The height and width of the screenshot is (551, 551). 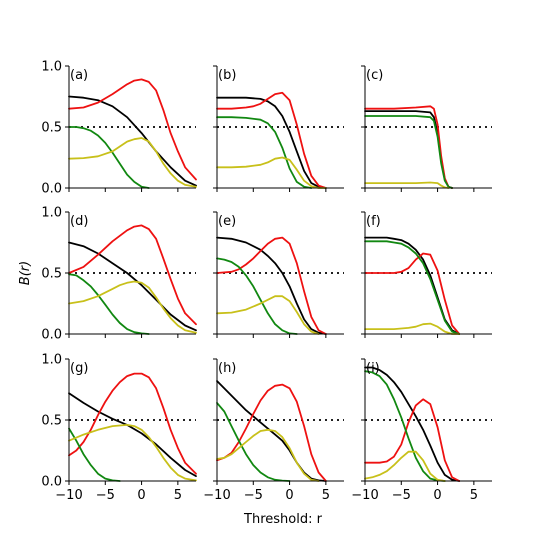 What do you see at coordinates (227, 221) in the screenshot?
I see `panel-label: (e)` at bounding box center [227, 221].